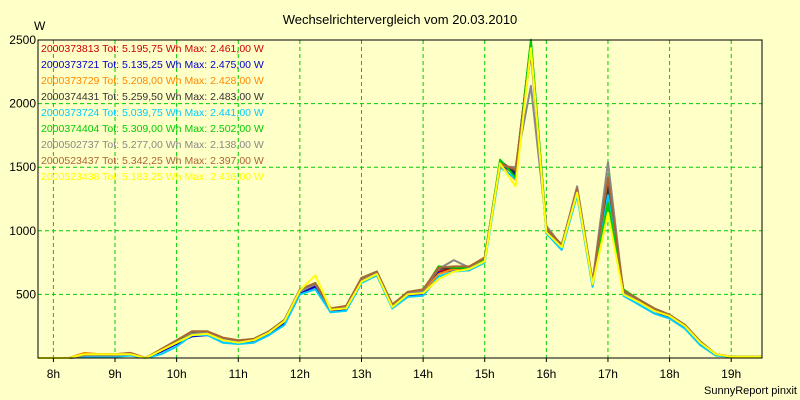 The width and height of the screenshot is (800, 400). I want to click on legend-serial: 2000373813, so click(70, 49).